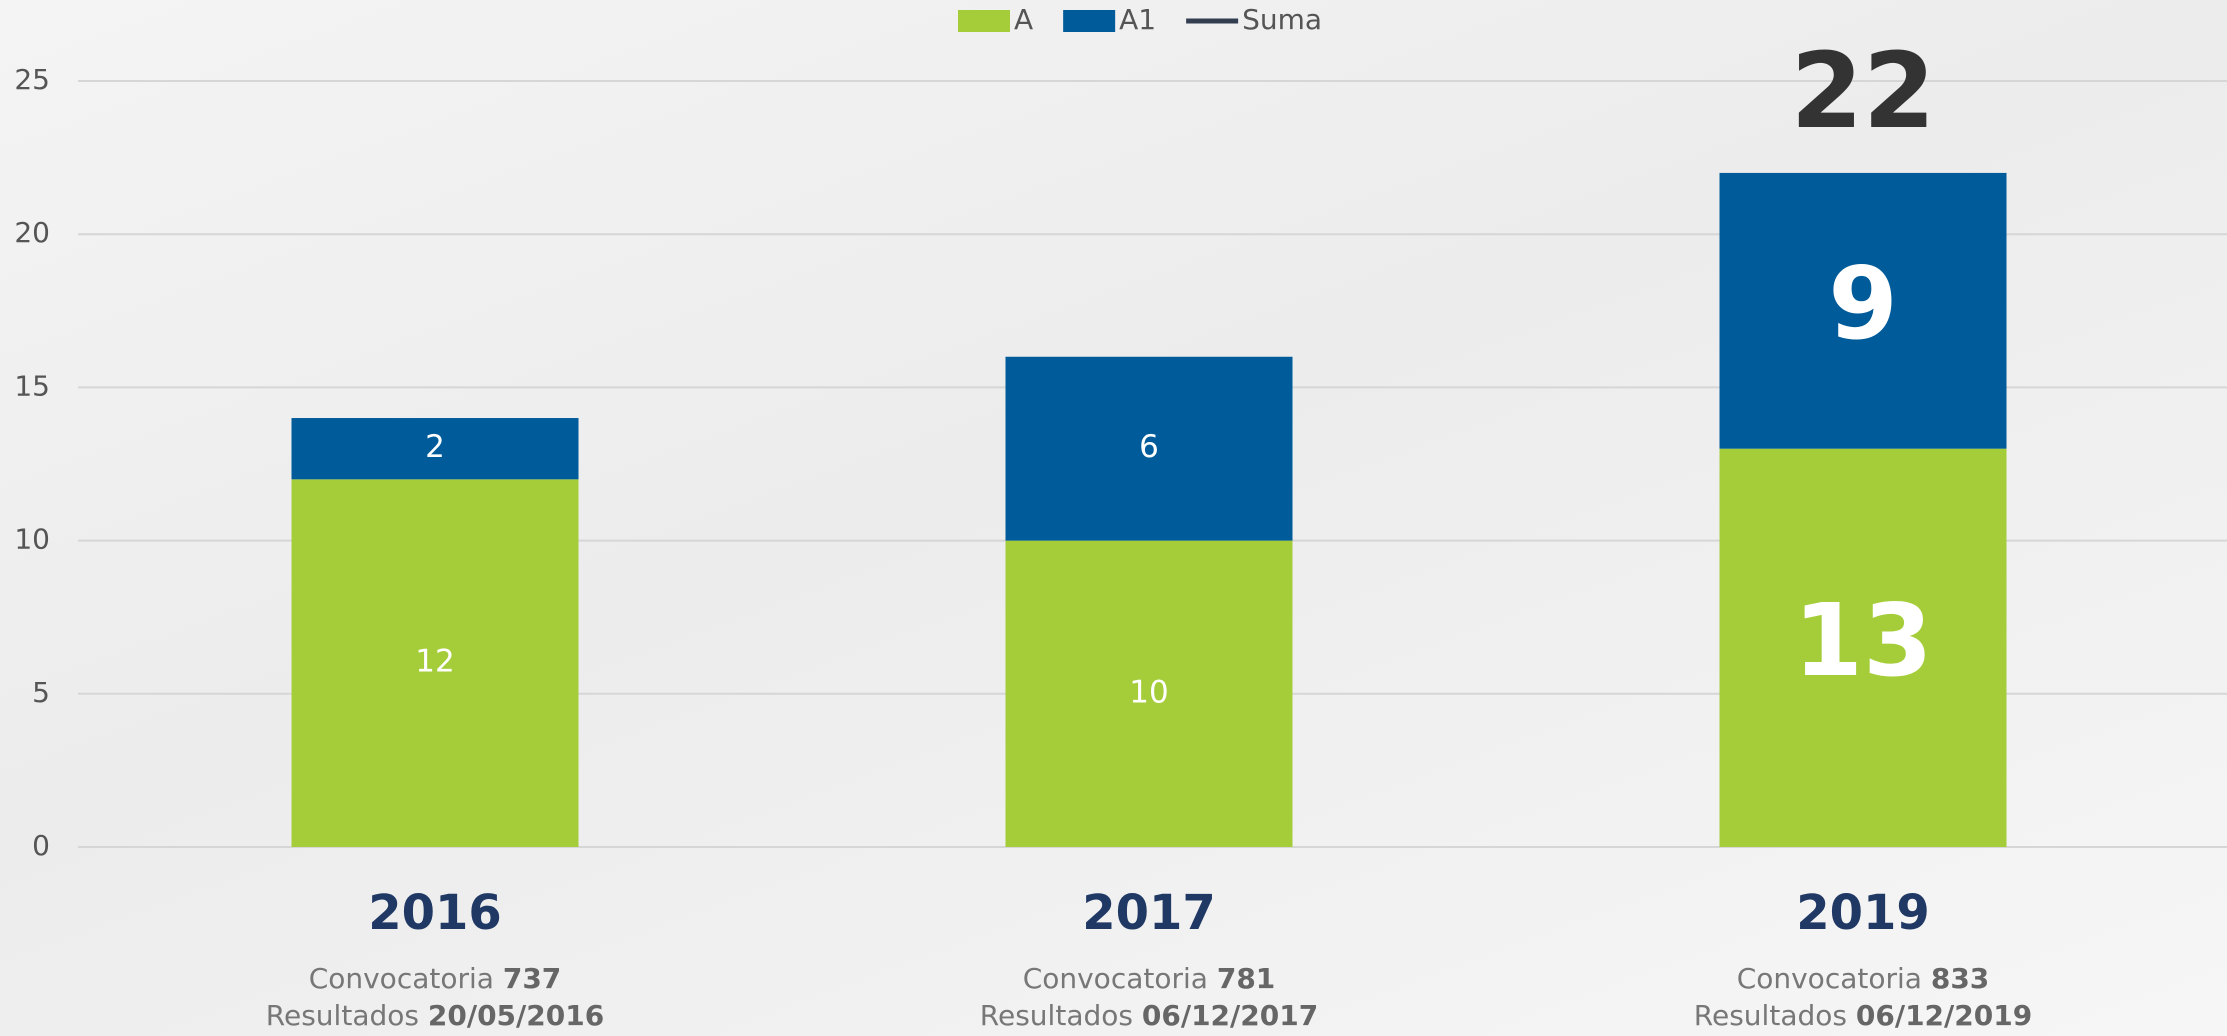 Image resolution: width=2227 pixels, height=1036 pixels. I want to click on category-note: Convocatoria 833, so click(1863, 978).